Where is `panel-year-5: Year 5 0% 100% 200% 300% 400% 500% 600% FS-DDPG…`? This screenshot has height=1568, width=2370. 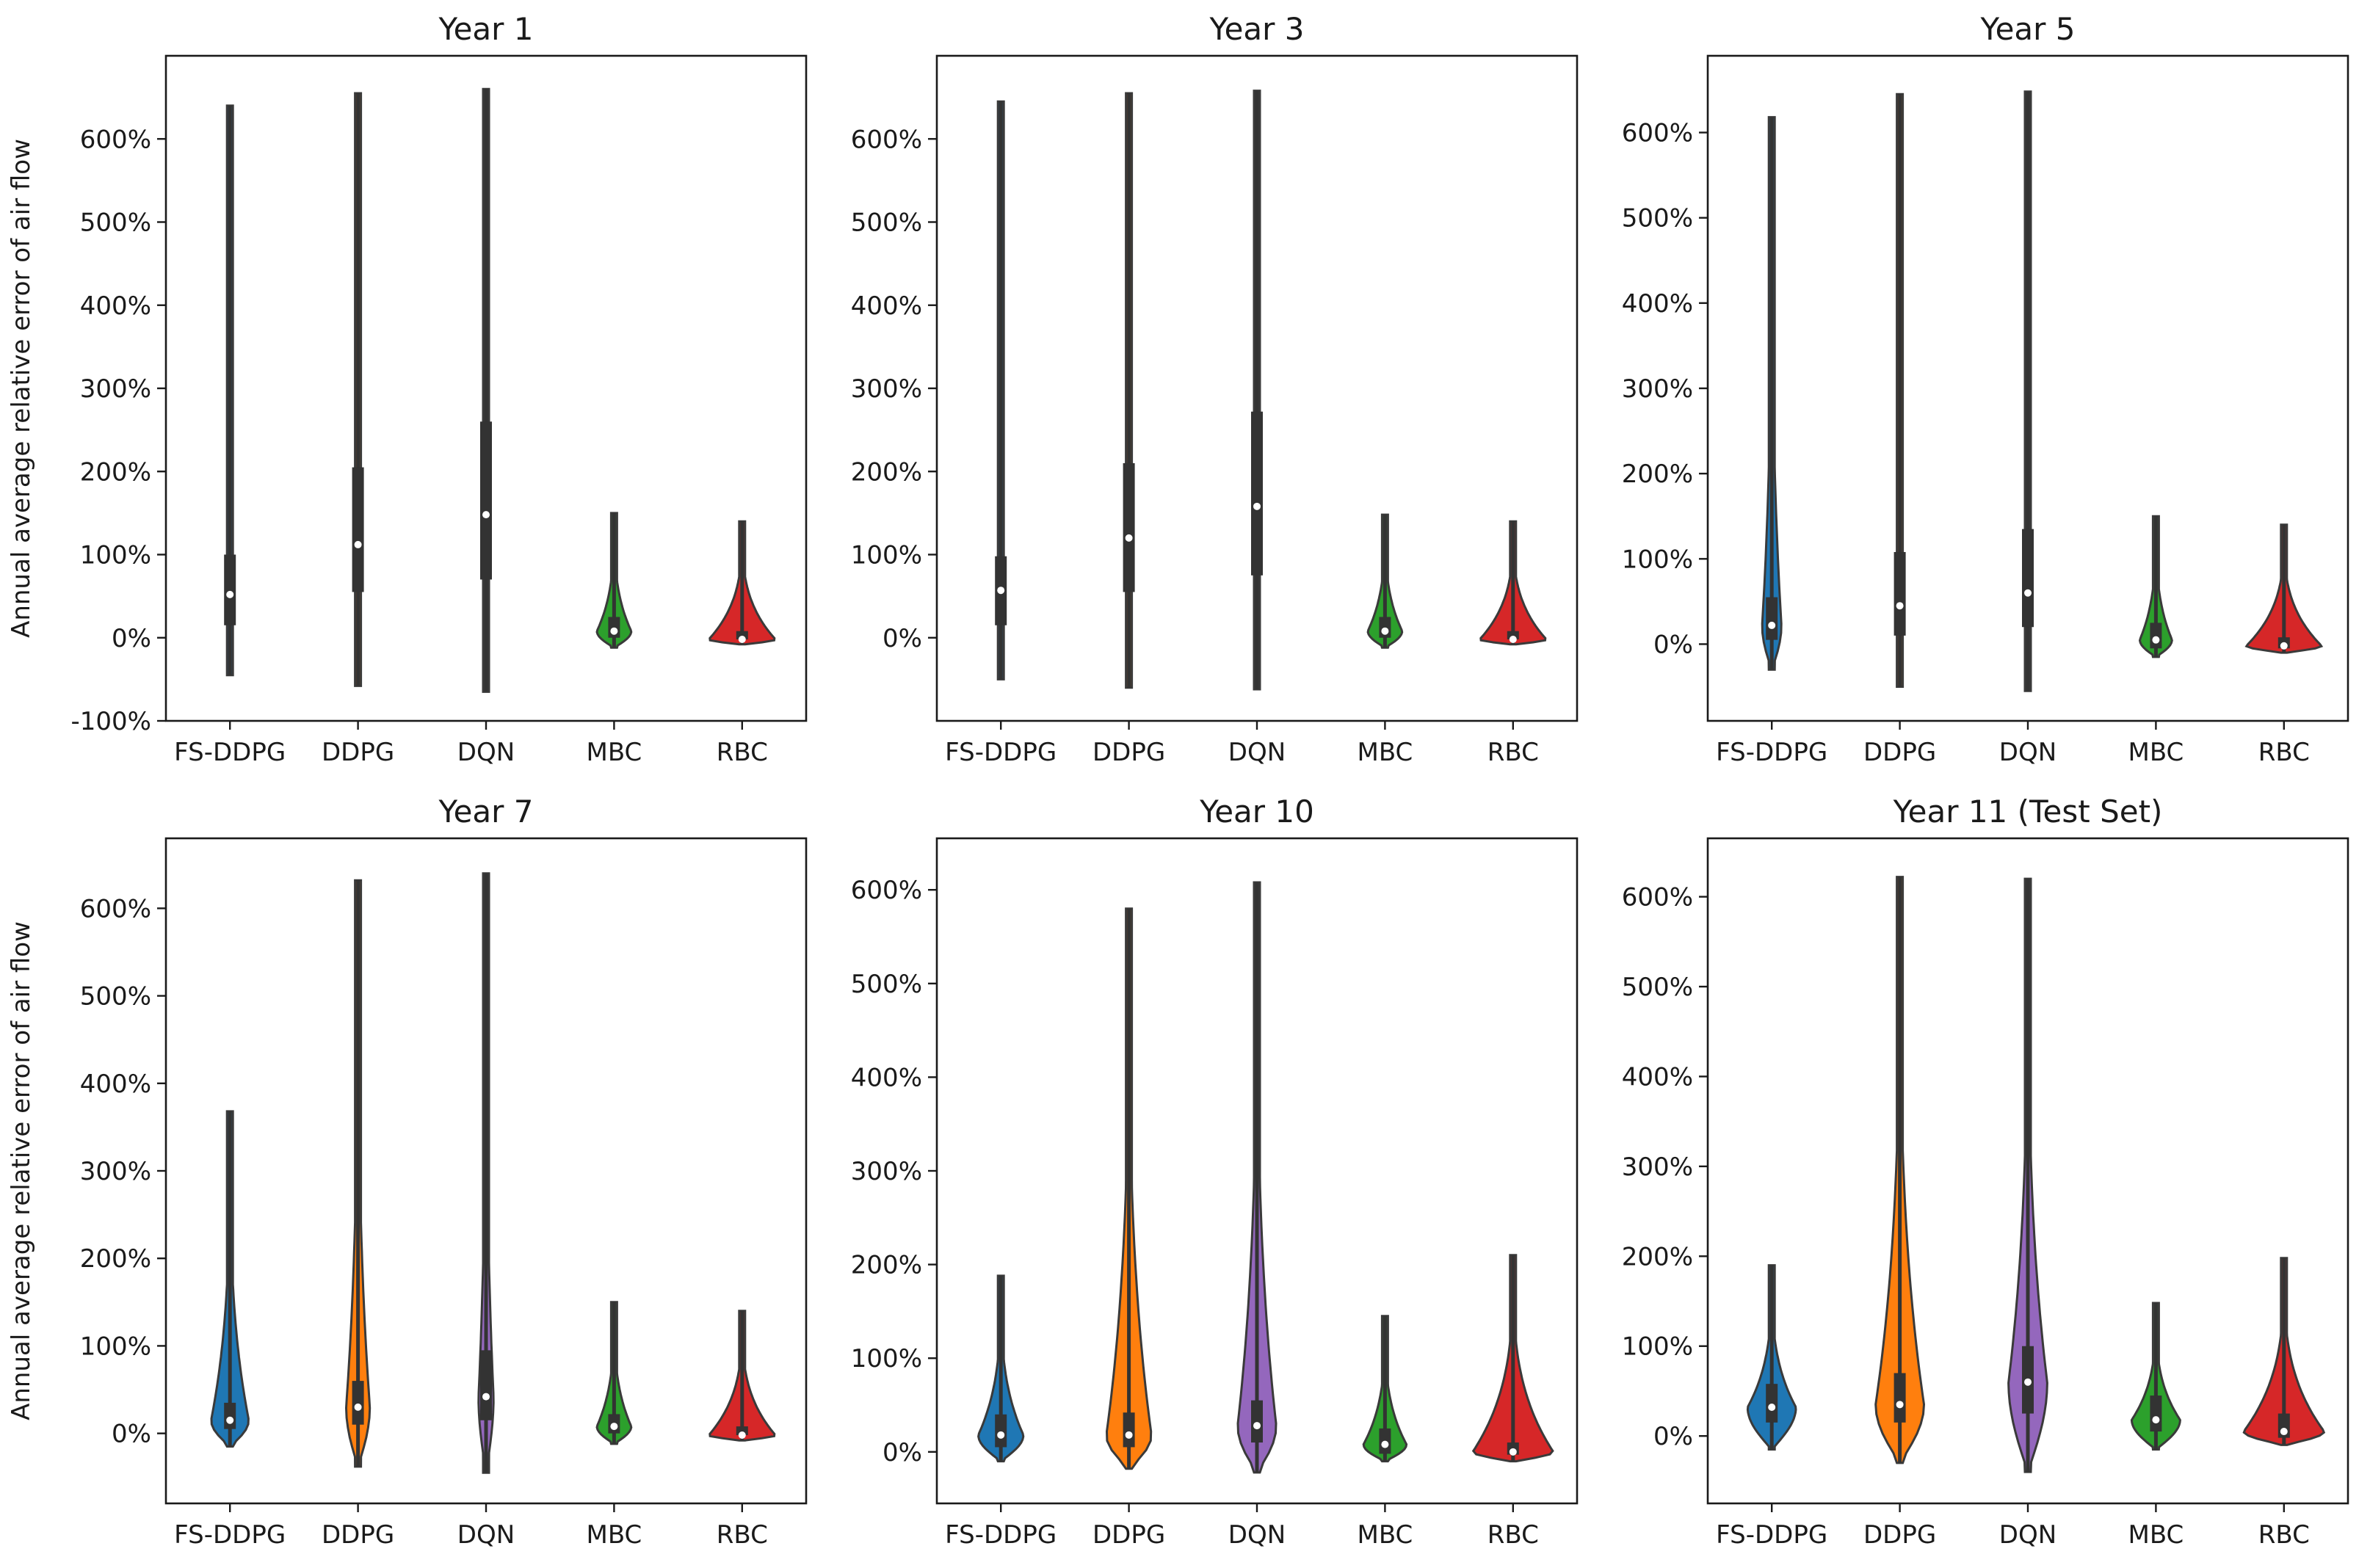 panel-year-5: Year 5 0% 100% 200% 300% 400% 500% 600% FS-DDPG… is located at coordinates (1985, 389).